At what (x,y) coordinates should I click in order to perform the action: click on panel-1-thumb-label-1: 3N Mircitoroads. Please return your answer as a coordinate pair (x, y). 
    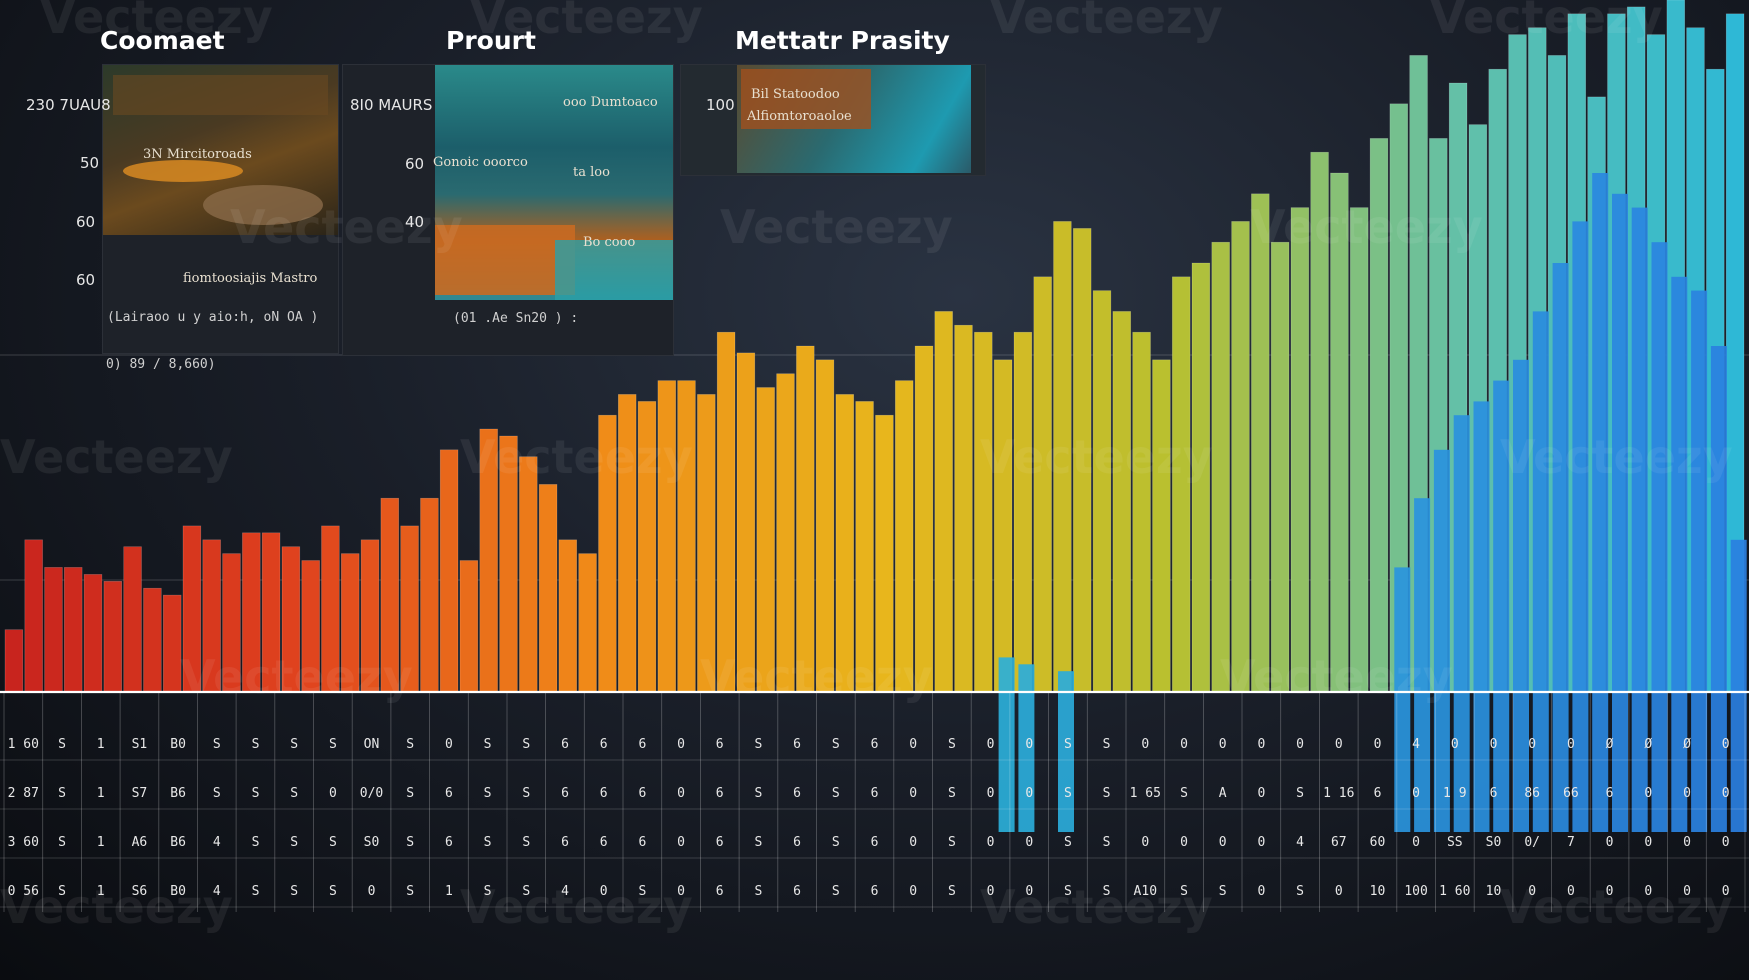
    Looking at the image, I should click on (197, 154).